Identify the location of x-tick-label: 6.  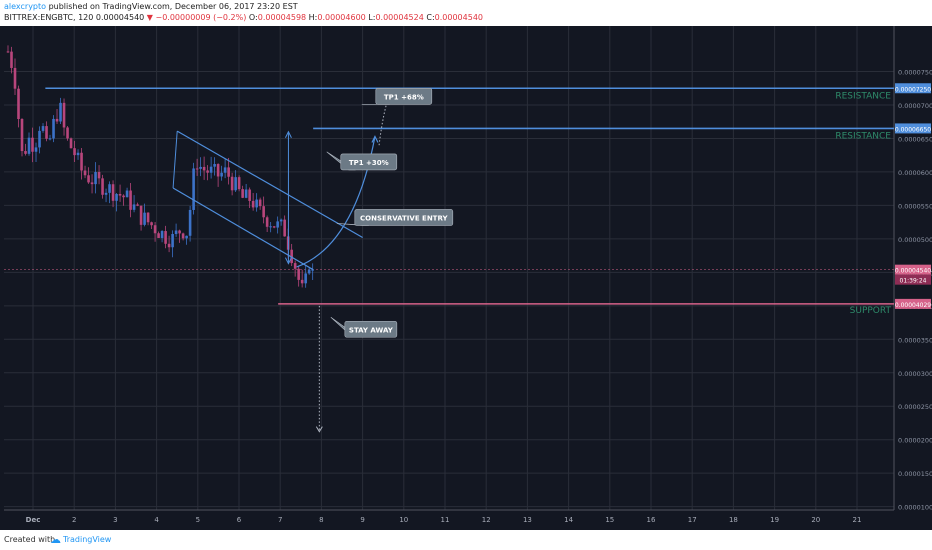
(239, 520).